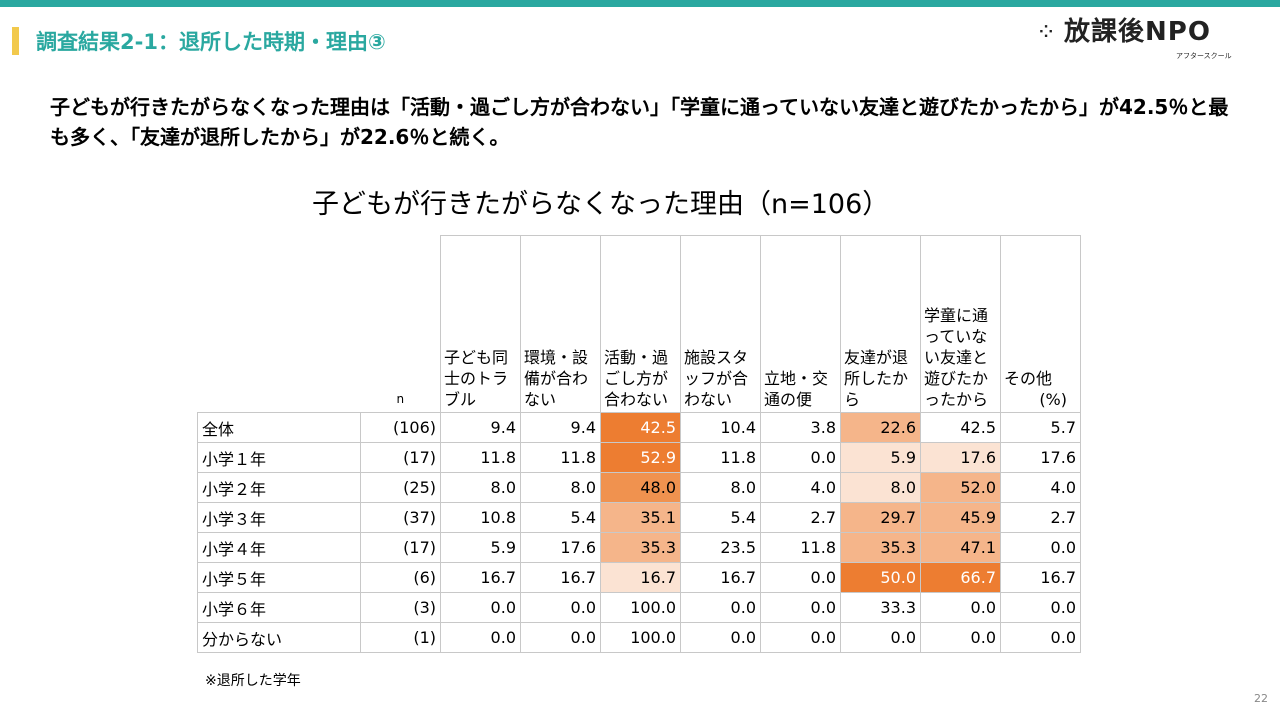 The image size is (1280, 720). Describe the element at coordinates (480, 517) in the screenshot. I see `value-cell: 10.8` at that location.